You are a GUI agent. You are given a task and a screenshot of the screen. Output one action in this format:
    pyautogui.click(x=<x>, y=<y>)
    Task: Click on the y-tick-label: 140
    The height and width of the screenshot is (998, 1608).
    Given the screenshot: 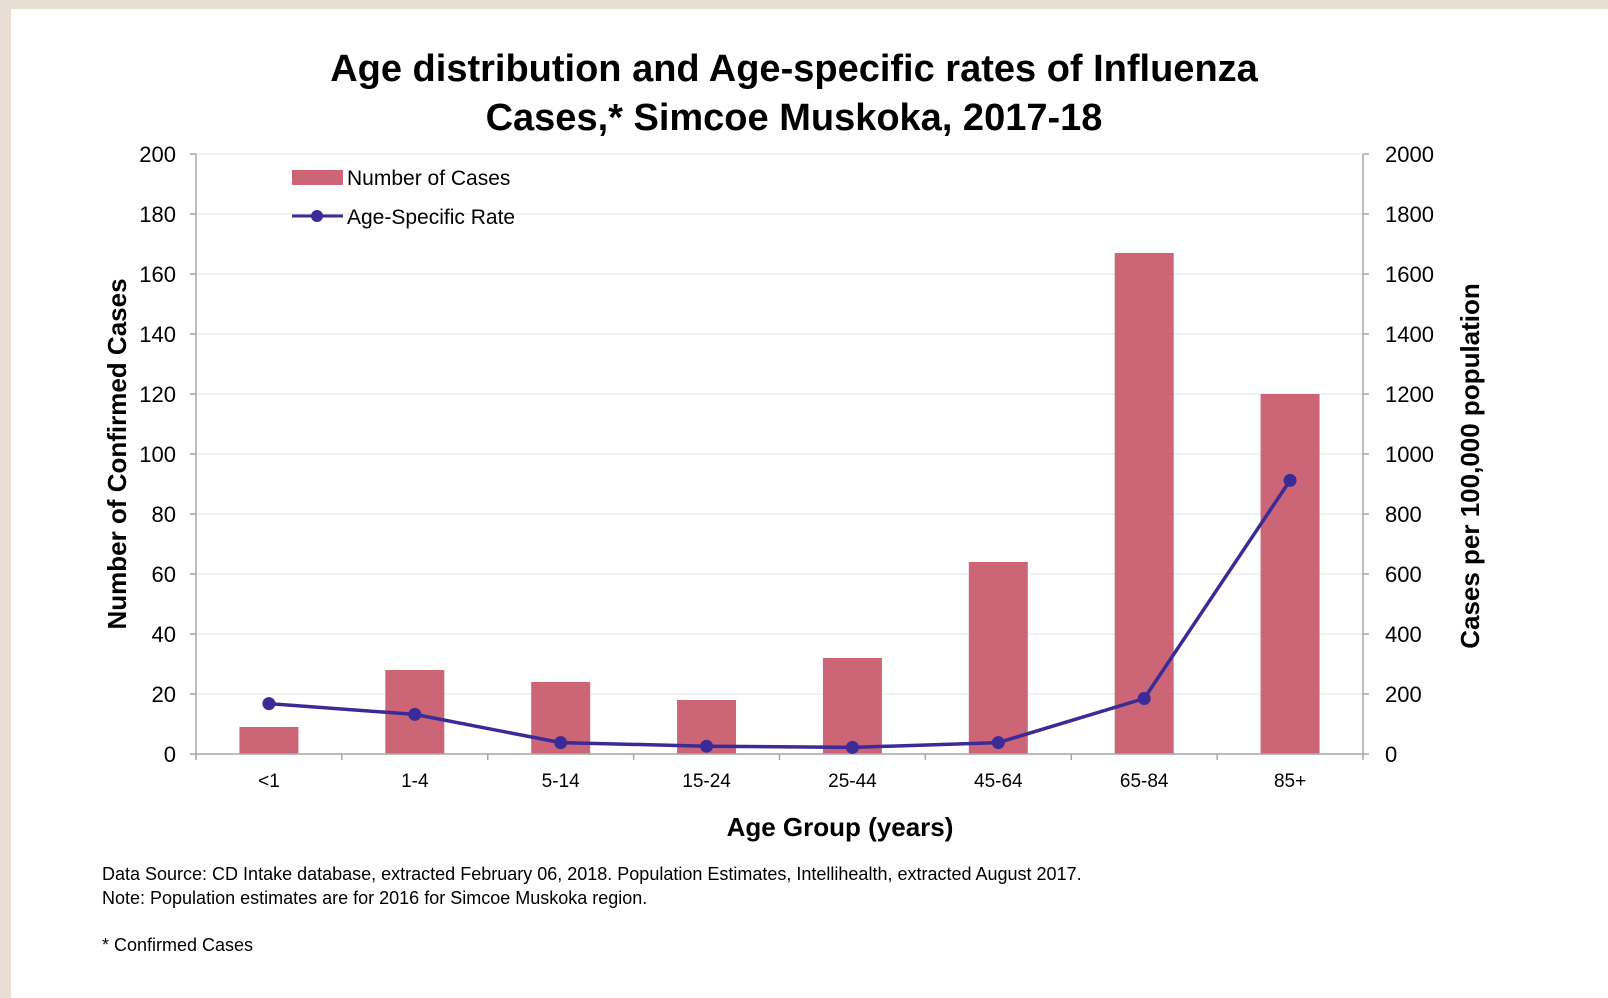 What is the action you would take?
    pyautogui.click(x=157, y=334)
    